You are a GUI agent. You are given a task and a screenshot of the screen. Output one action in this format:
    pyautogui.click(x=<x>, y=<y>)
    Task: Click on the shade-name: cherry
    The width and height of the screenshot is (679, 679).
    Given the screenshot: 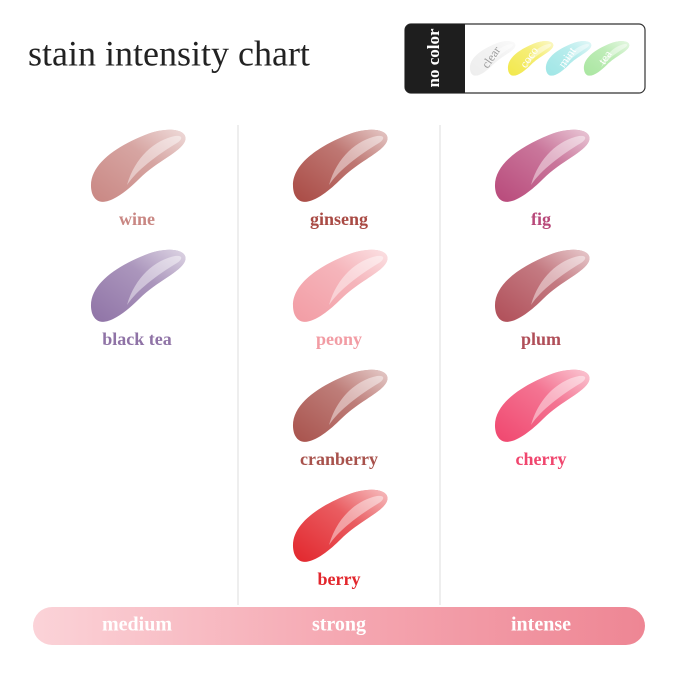 What is the action you would take?
    pyautogui.click(x=541, y=459)
    